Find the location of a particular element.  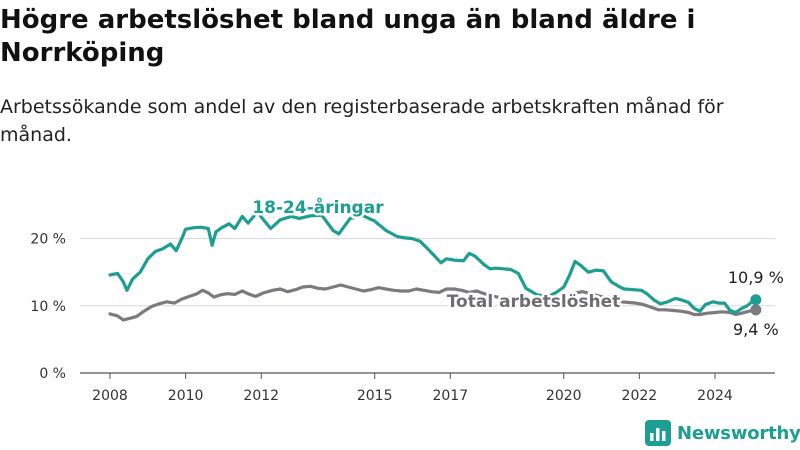

series-name-total: Total arbetslöshet is located at coordinates (534, 302).